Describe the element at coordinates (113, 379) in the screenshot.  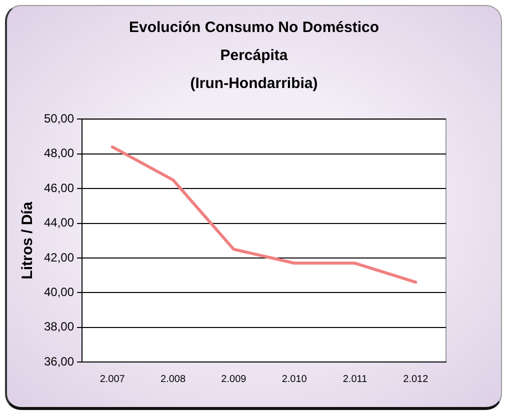
I see `x-tick-label: 2.007` at that location.